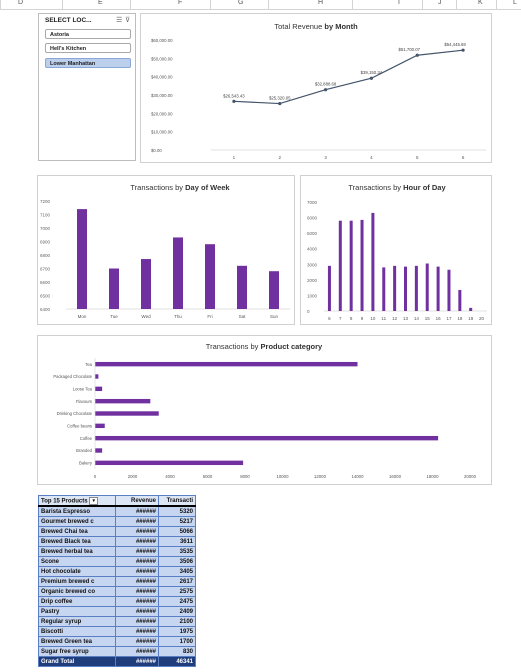 The image size is (521, 672). I want to click on pivot-cell-transactions: 5217, so click(177, 521).